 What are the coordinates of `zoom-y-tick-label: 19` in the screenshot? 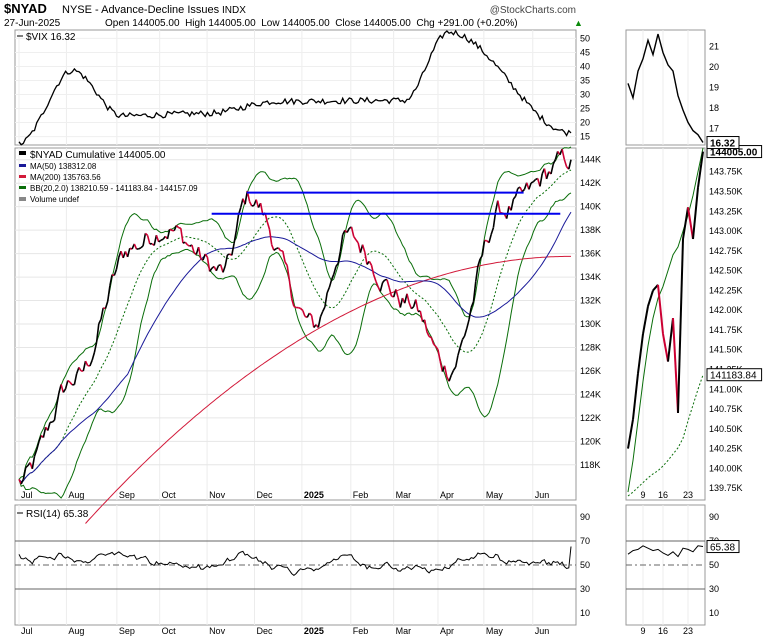 It's located at (714, 88).